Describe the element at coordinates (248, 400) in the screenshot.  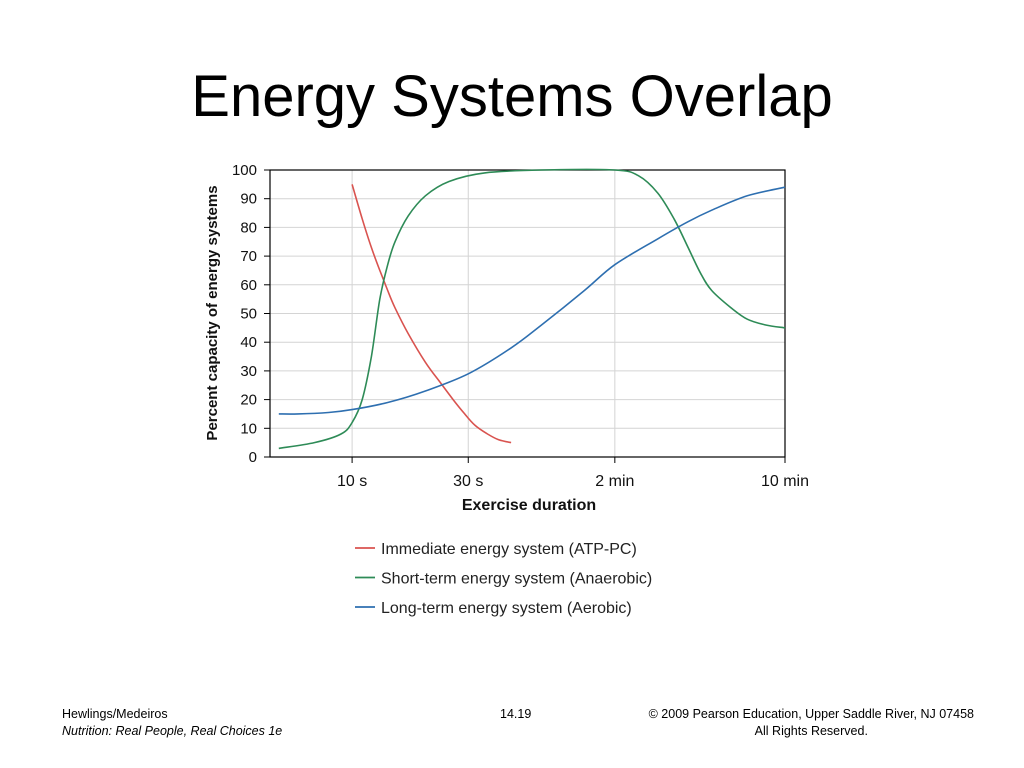
I see `y-tick-label: 20` at that location.